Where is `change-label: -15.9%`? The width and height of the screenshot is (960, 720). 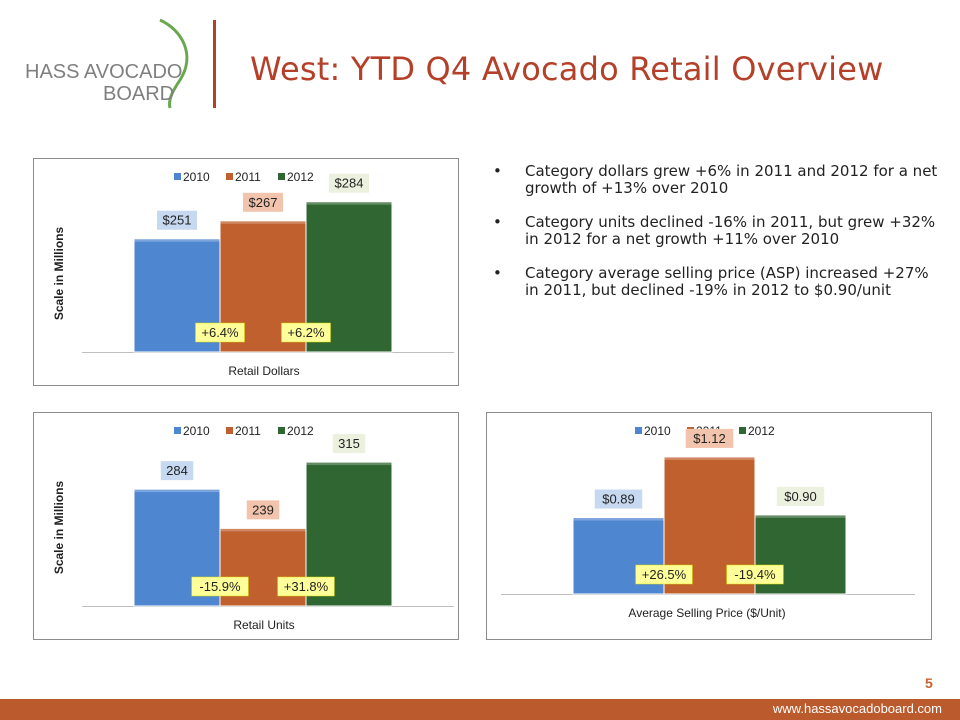 change-label: -15.9% is located at coordinates (220, 586).